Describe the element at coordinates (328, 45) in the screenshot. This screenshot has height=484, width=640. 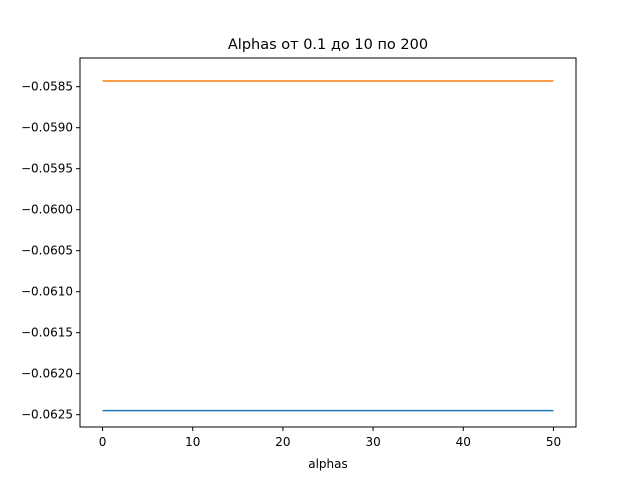
I see `chart-title: Alphas от 0.1 до 10 по 200` at that location.